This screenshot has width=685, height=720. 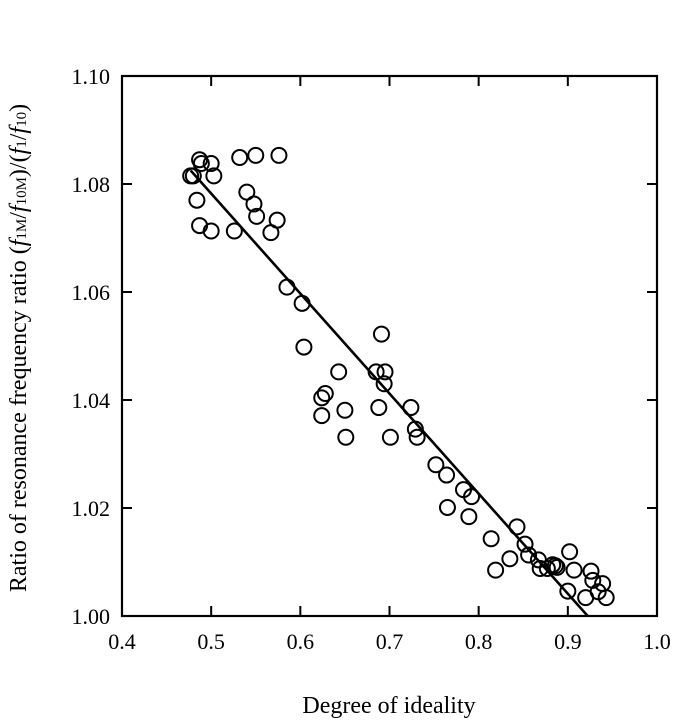 What do you see at coordinates (22, 144) in the screenshot?
I see `y-label-sub-1: 1` at bounding box center [22, 144].